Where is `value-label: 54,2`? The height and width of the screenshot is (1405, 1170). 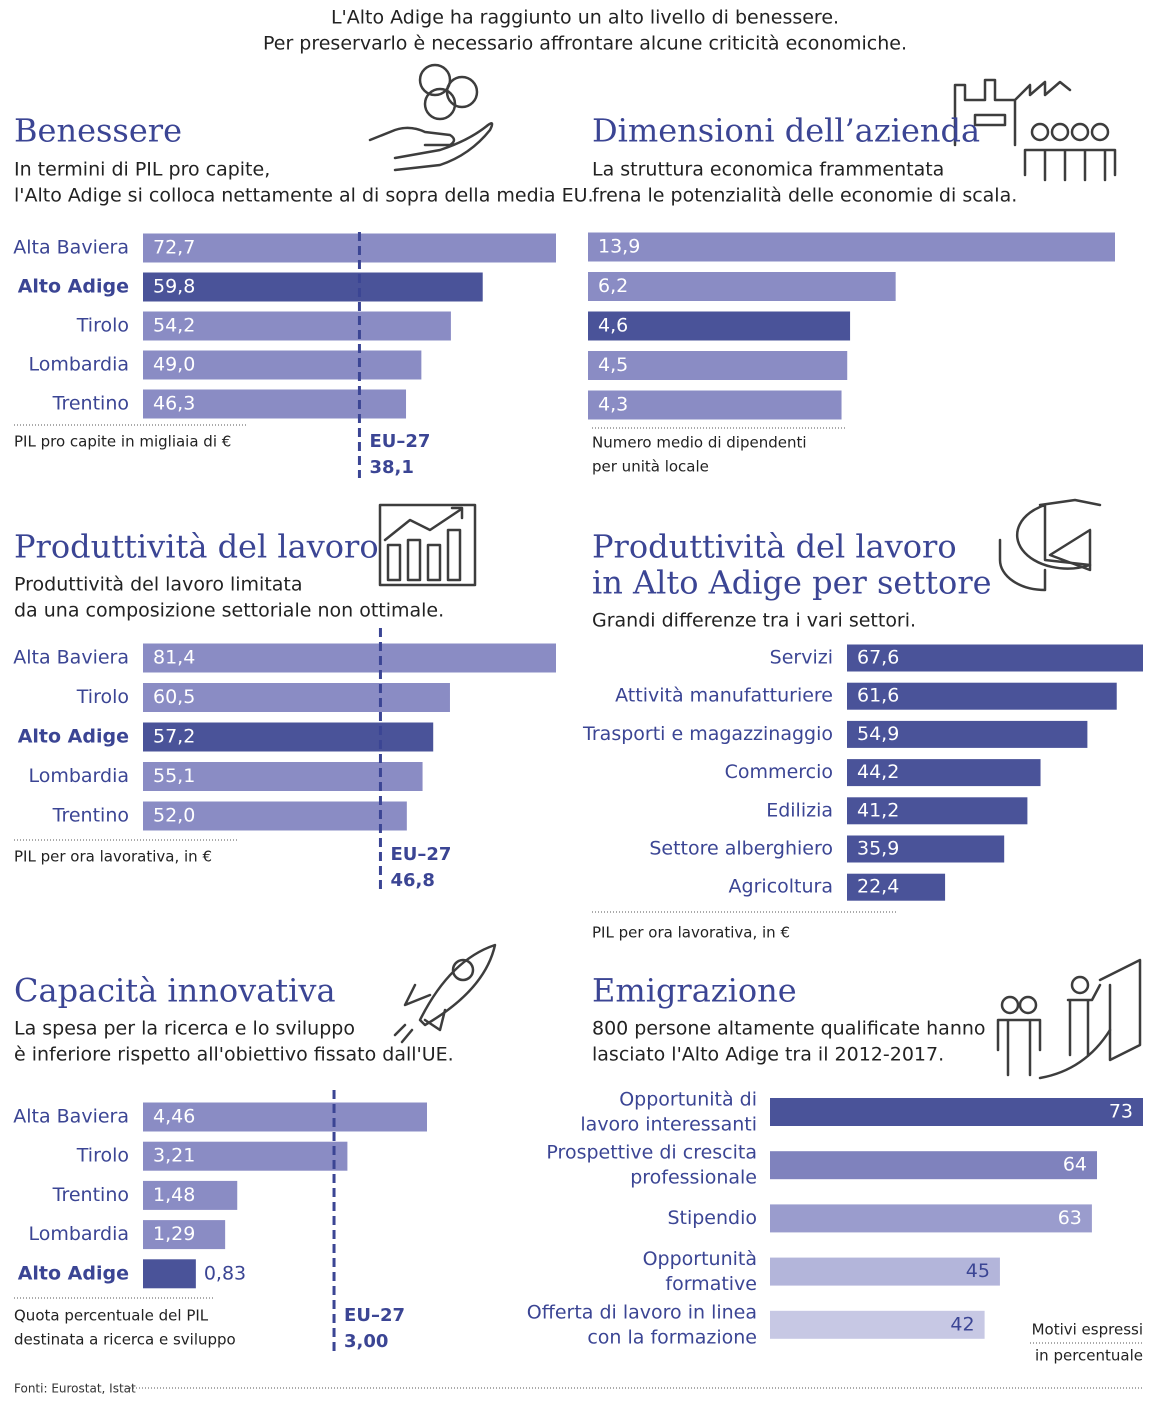
value-label: 54,2 is located at coordinates (174, 326).